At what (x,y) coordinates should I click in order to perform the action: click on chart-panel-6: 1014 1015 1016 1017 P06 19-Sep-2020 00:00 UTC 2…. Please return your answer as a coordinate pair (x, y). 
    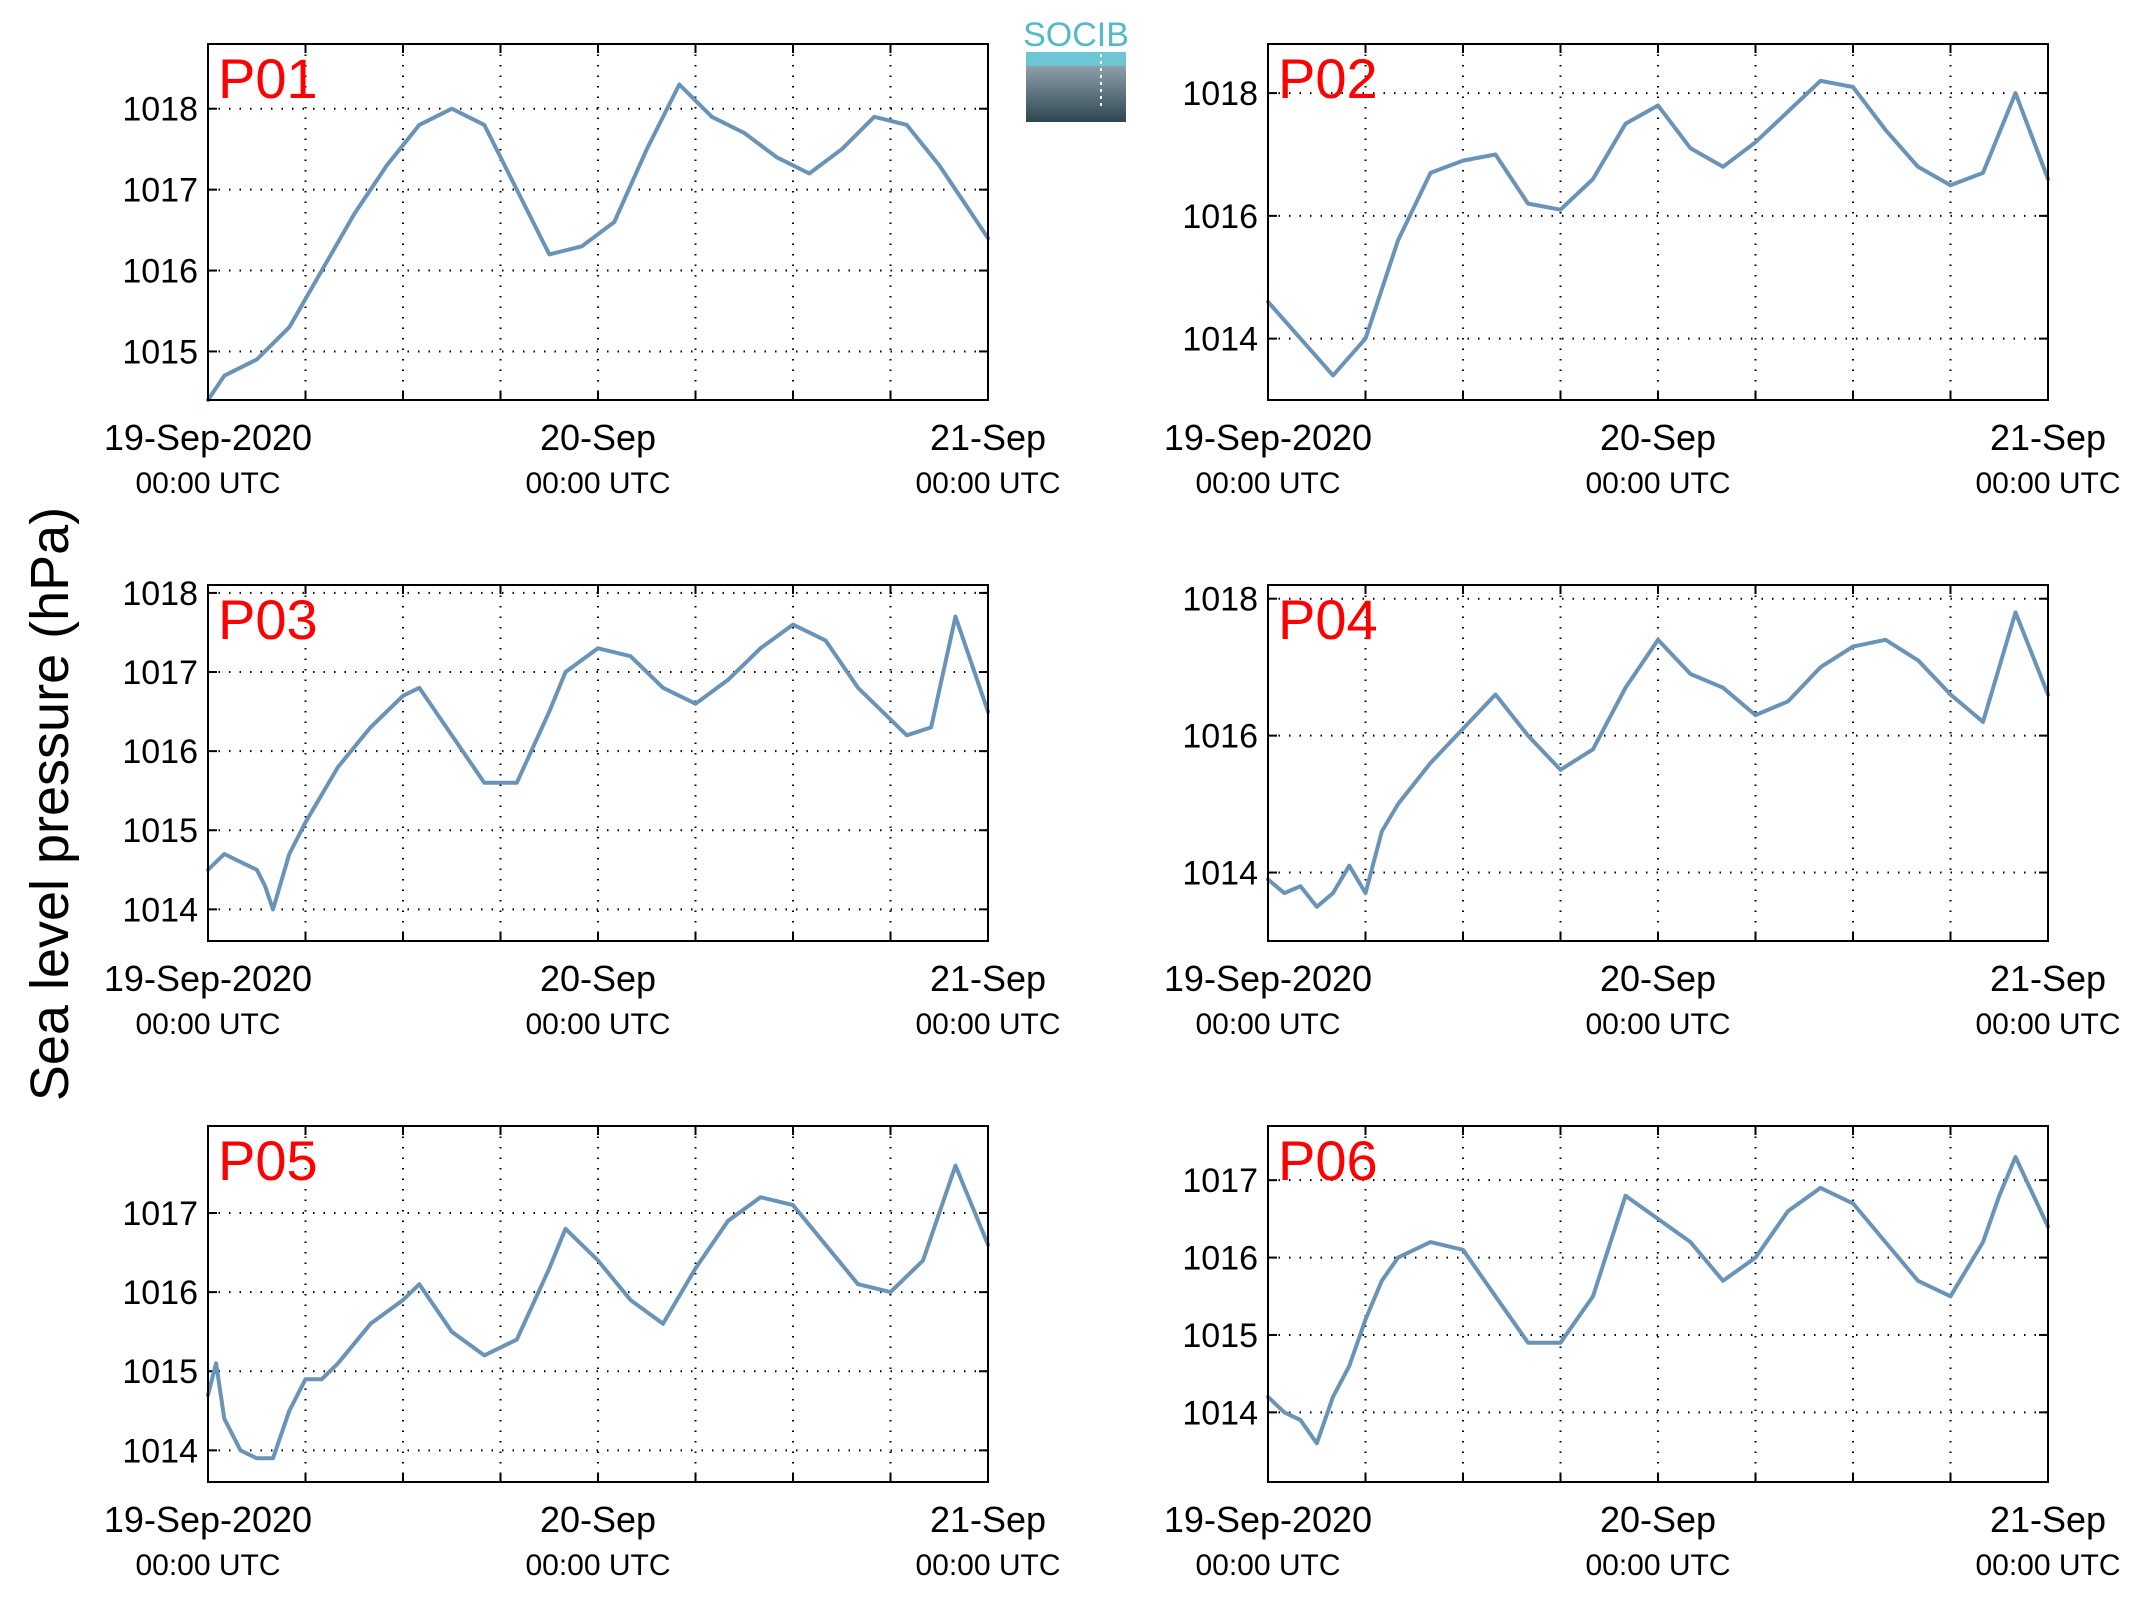
    Looking at the image, I should click on (1642, 1353).